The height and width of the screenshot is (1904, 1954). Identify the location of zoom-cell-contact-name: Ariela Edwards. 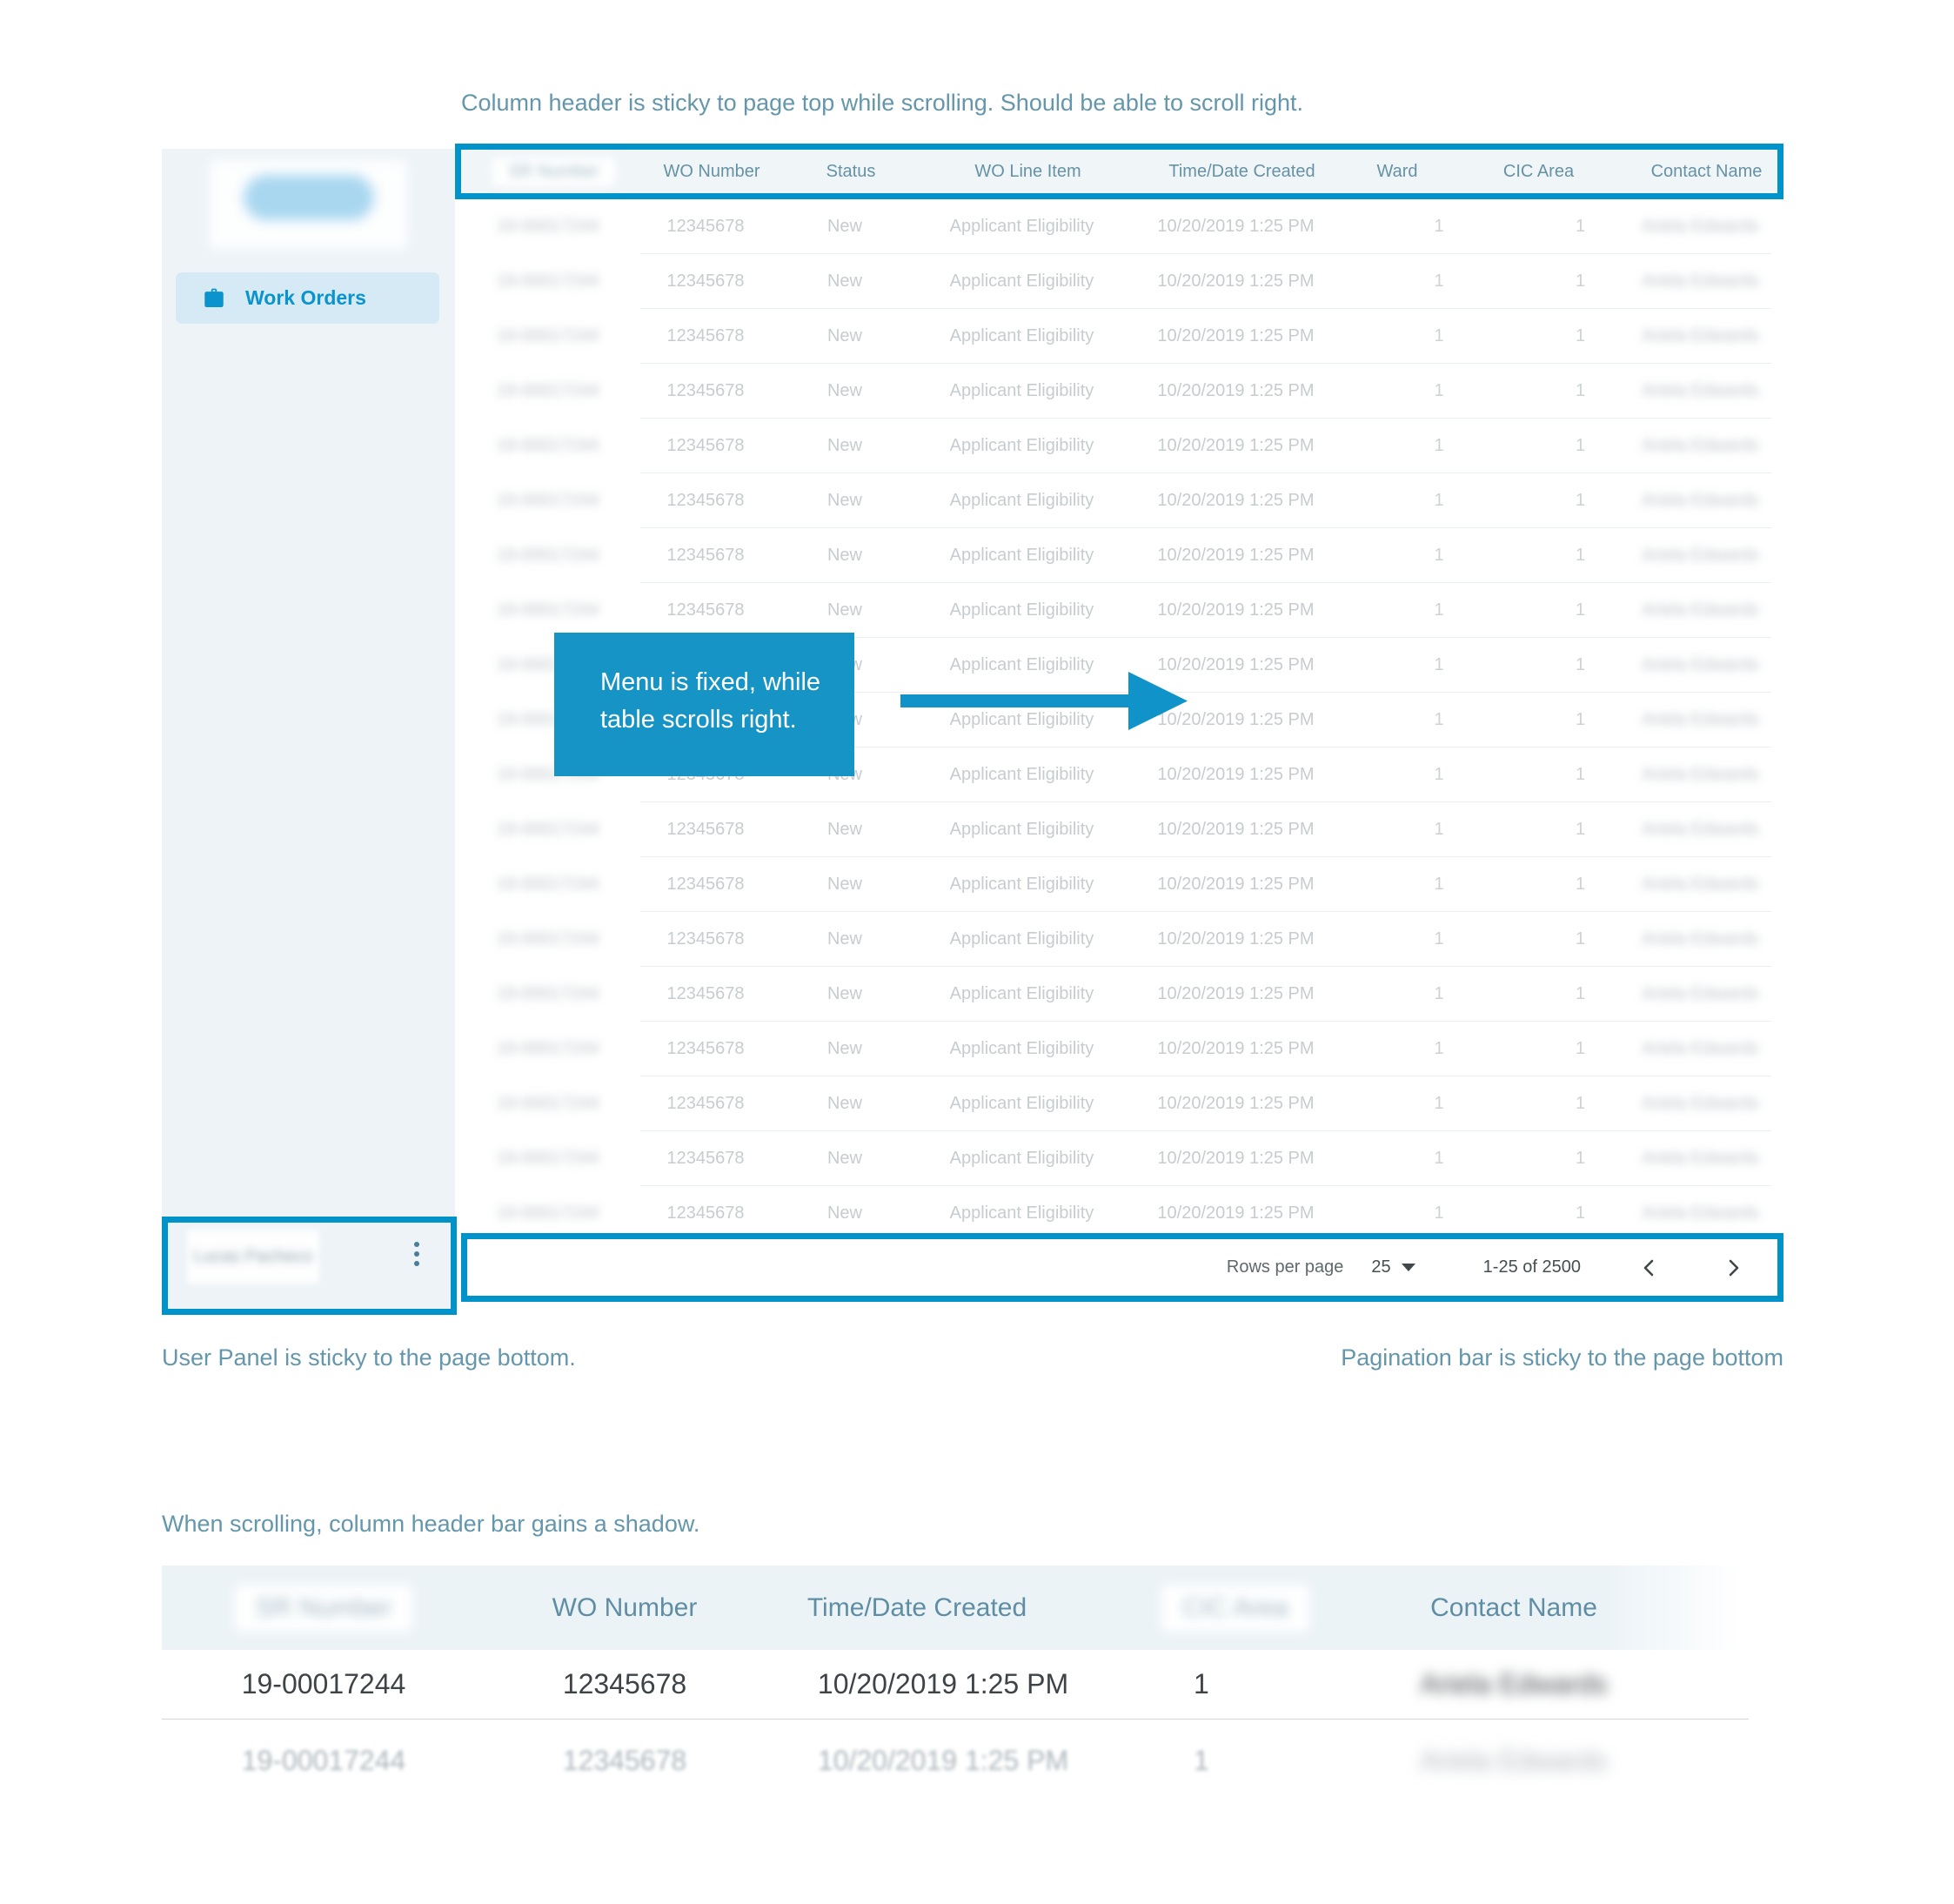
(1514, 1684).